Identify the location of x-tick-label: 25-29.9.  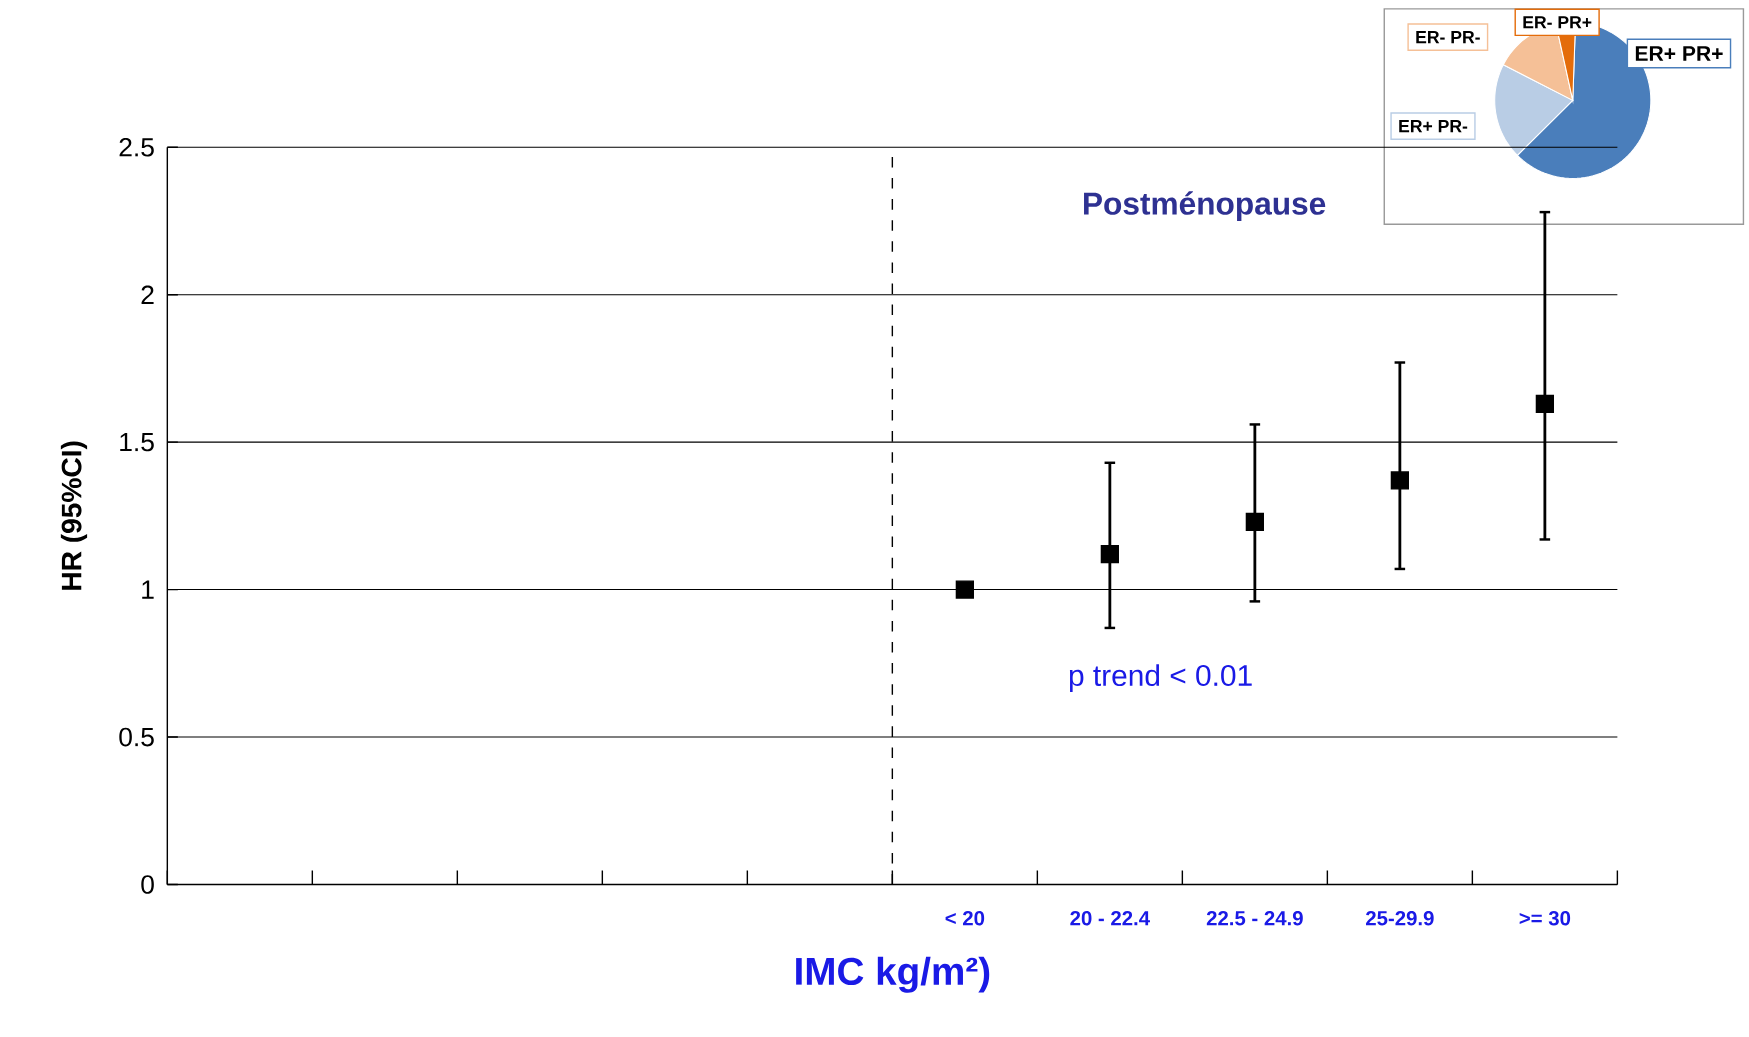
(1400, 918).